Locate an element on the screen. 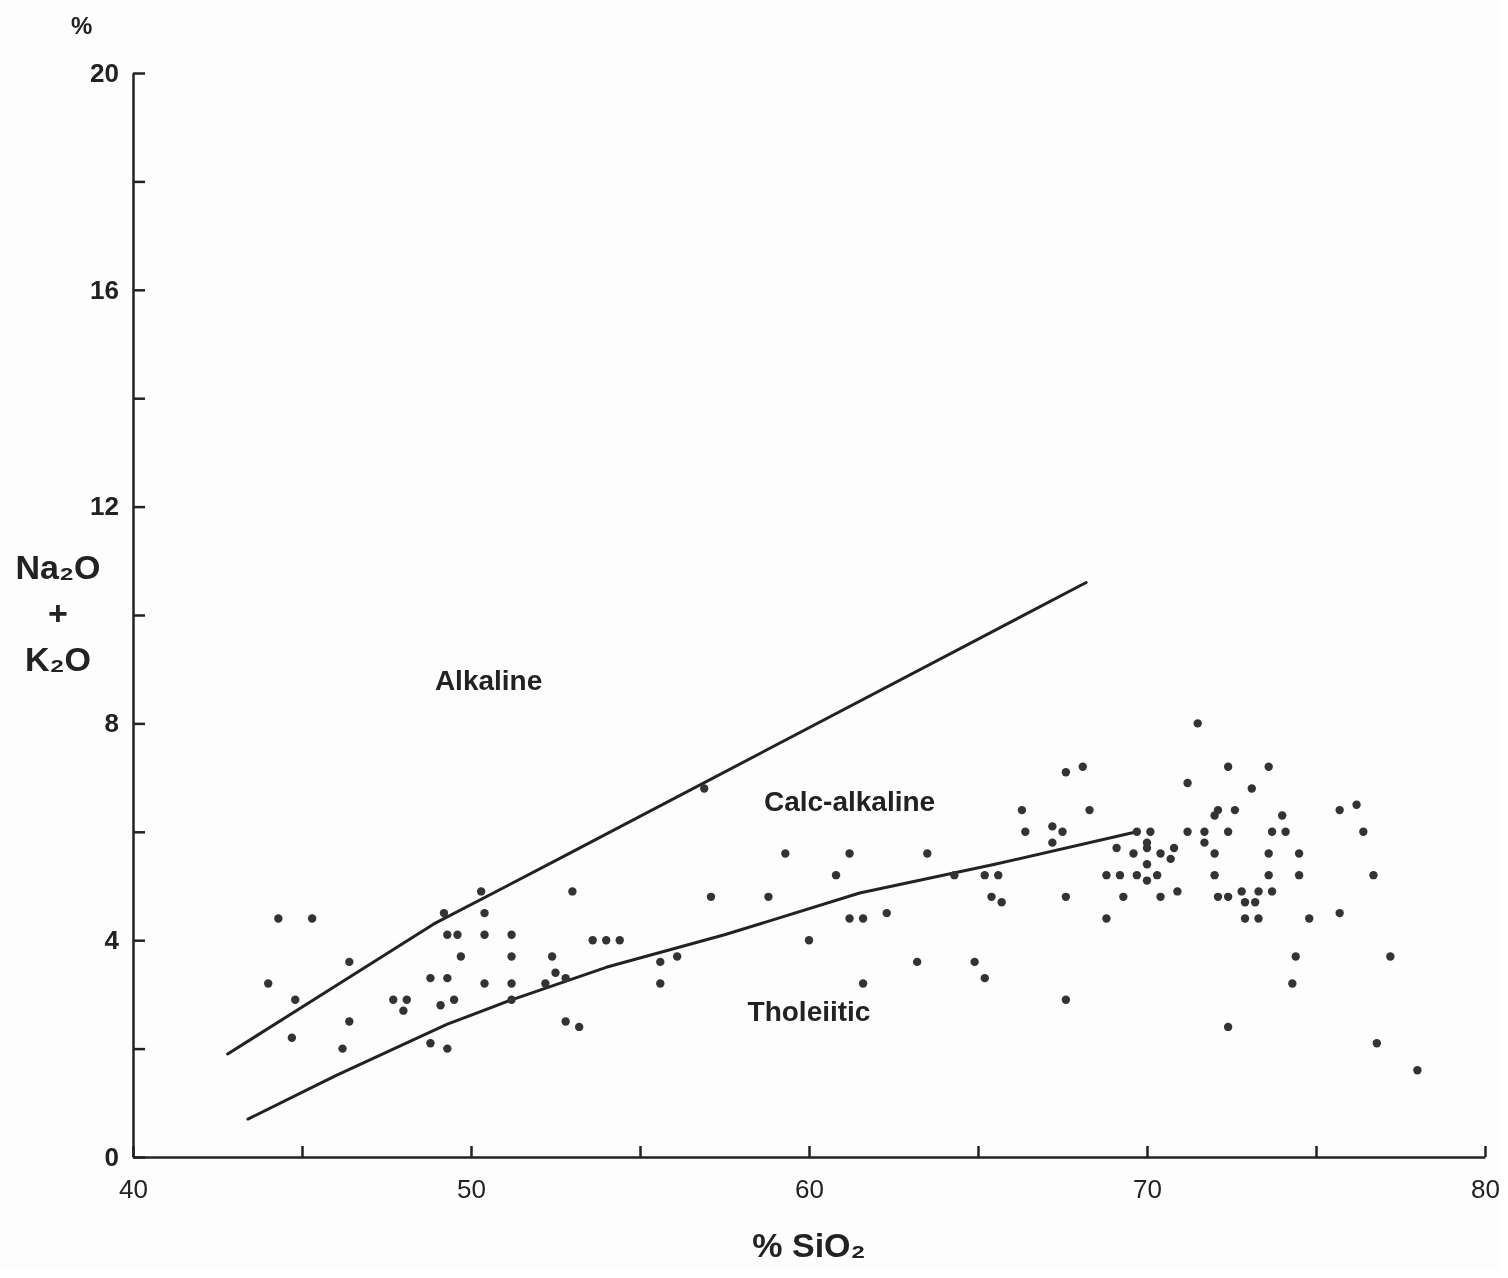 This screenshot has height=1278, width=1508. x-tick-label: 50 is located at coordinates (471, 1189).